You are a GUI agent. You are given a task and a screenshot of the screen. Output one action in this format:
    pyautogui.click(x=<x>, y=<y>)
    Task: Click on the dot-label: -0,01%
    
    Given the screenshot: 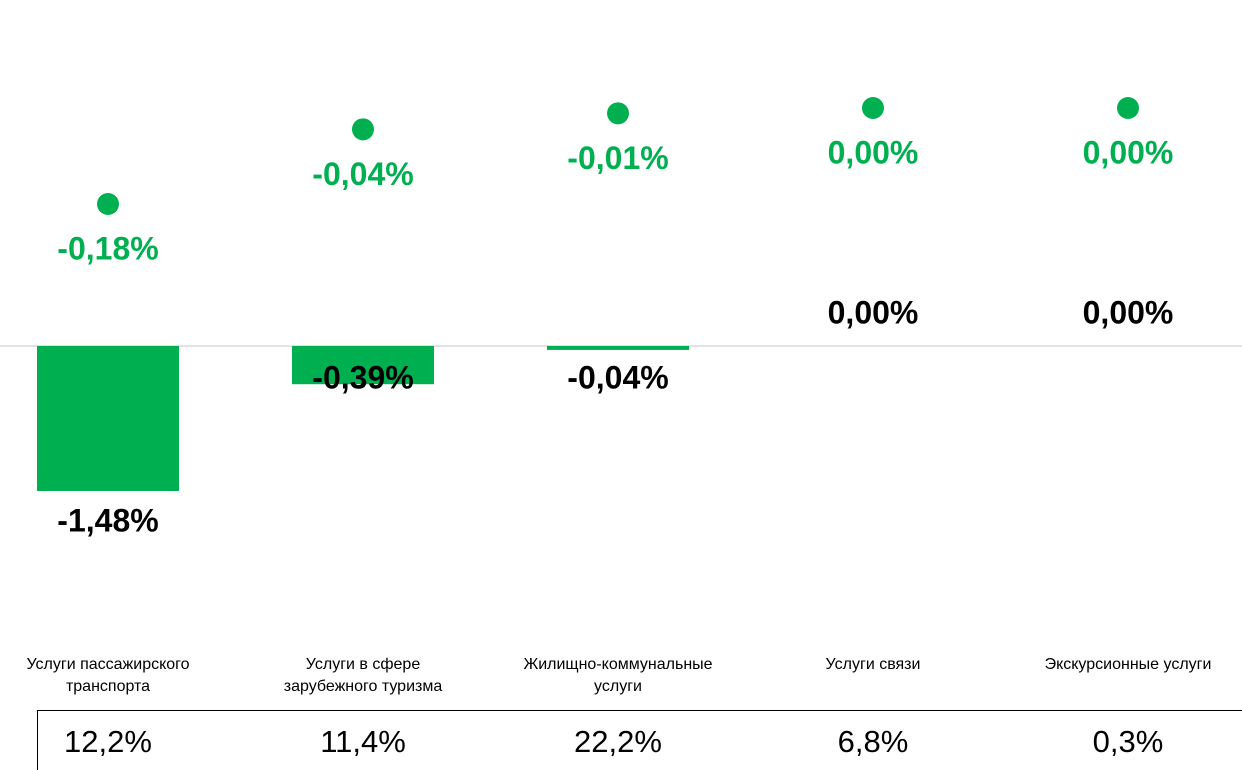 What is the action you would take?
    pyautogui.click(x=617, y=158)
    